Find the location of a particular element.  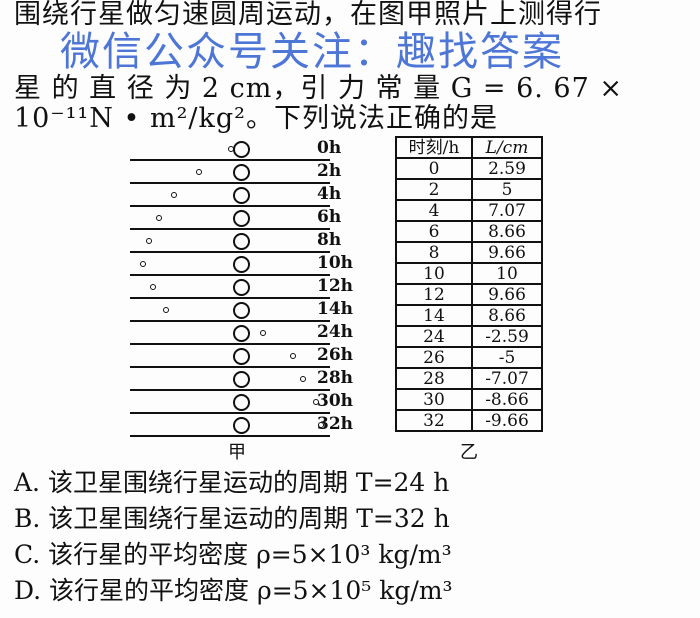

distance-cell: 2.59 is located at coordinates (507, 168).